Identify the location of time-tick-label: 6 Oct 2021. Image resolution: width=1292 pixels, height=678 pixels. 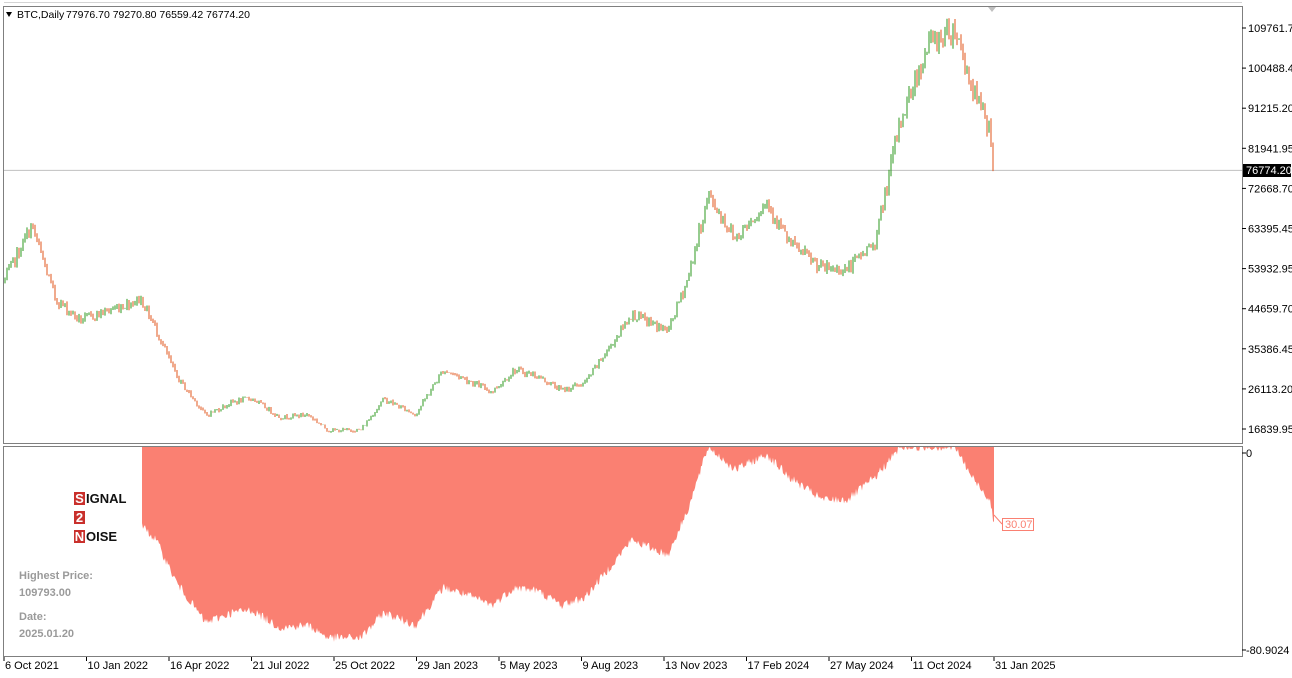
(32, 666).